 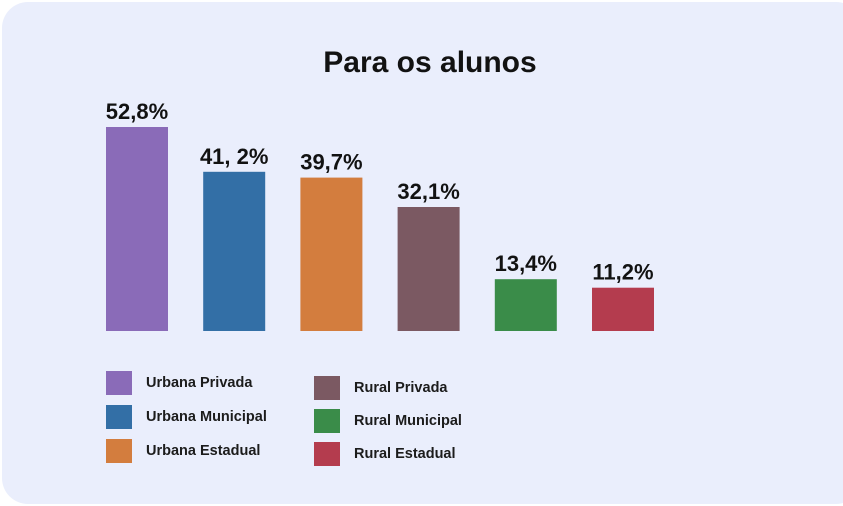 I want to click on bar-value-label: 13,4%, so click(x=526, y=263).